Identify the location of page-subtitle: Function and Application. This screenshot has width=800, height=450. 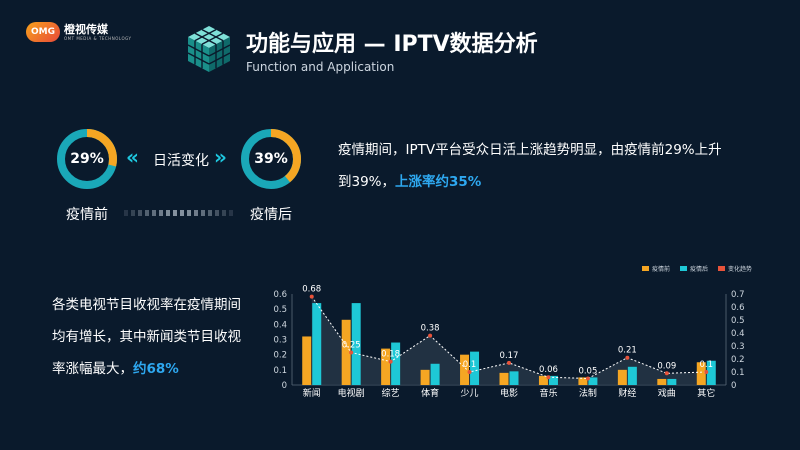
(320, 67).